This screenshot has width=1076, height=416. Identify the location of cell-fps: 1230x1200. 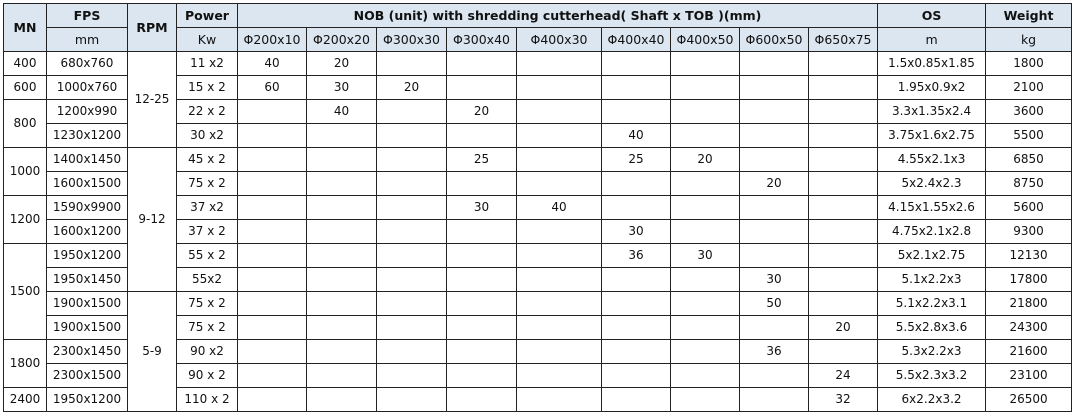
(87, 135).